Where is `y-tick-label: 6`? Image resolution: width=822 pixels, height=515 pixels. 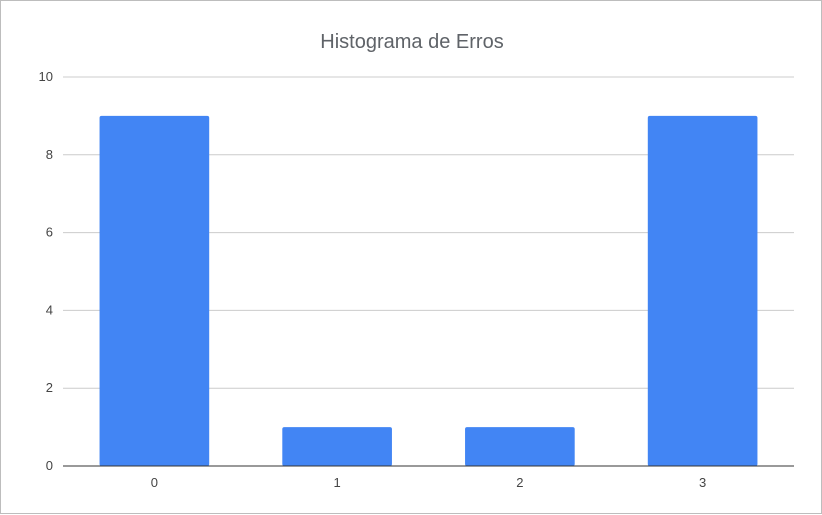 y-tick-label: 6 is located at coordinates (49, 232).